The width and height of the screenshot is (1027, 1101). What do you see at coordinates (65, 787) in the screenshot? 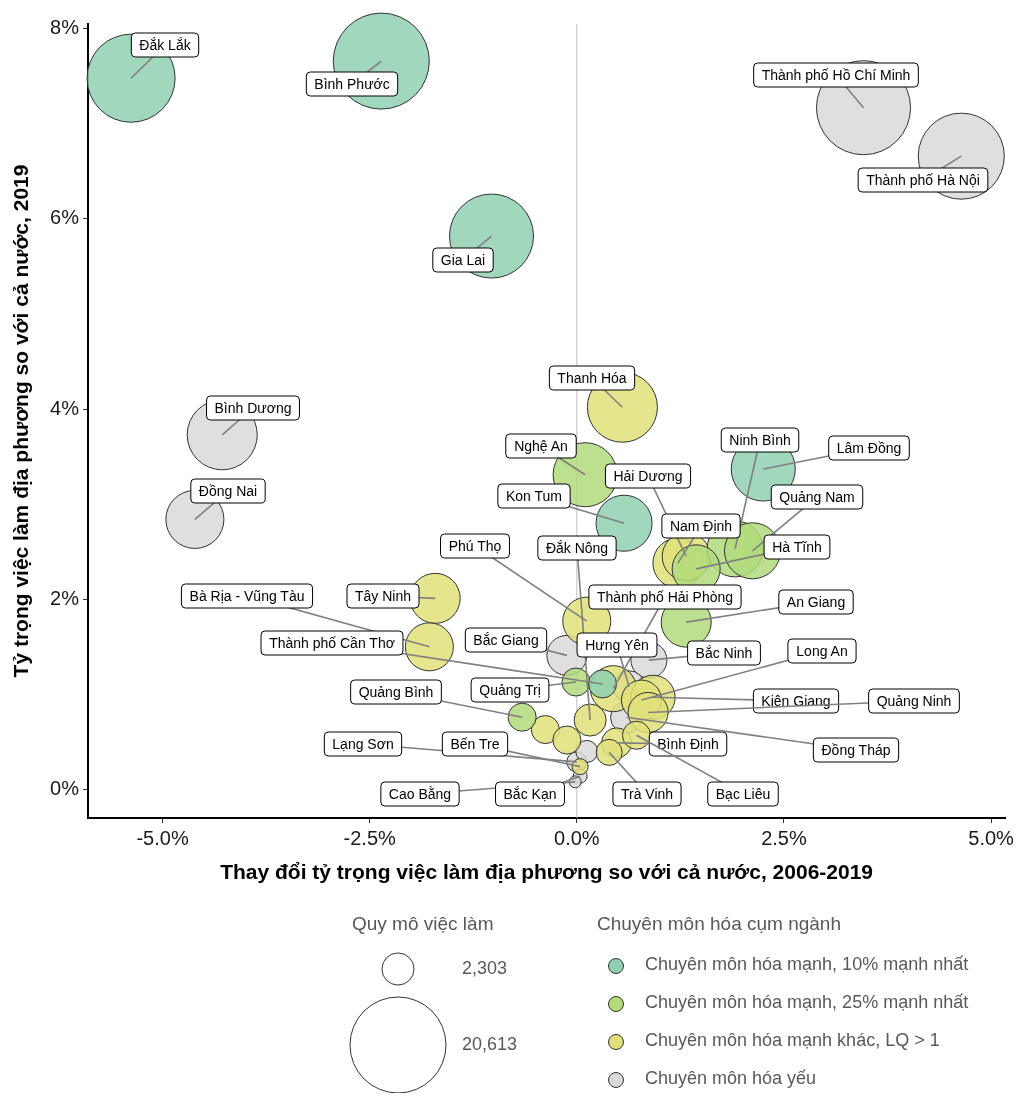
I see `y-tick-label: 0%` at bounding box center [65, 787].